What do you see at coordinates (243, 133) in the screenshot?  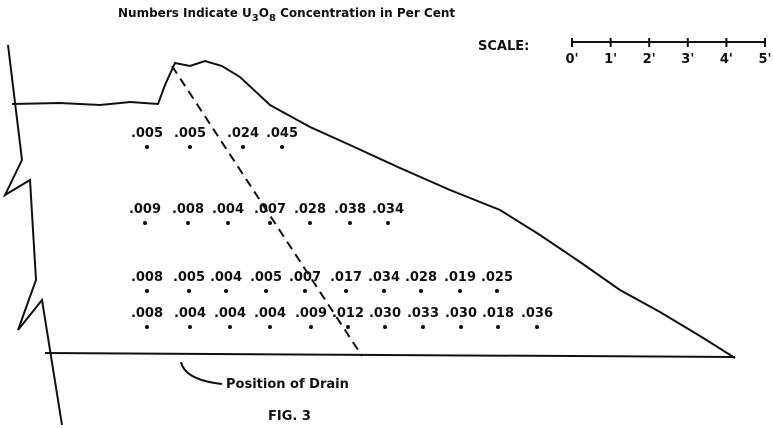 I see `sample-value: .024` at bounding box center [243, 133].